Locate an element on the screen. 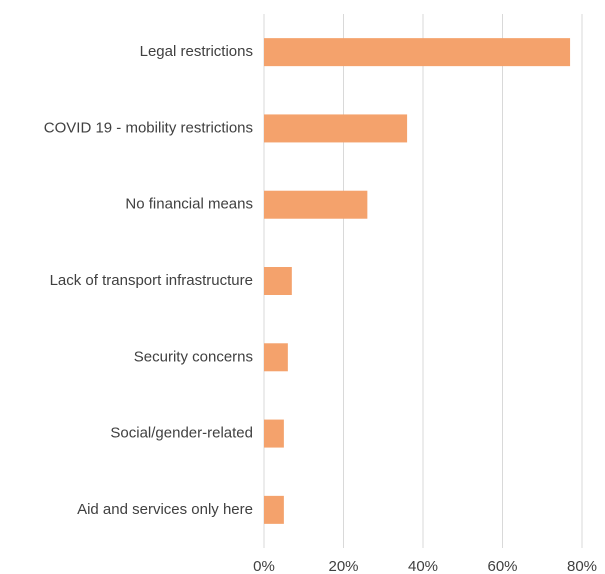 This screenshot has height=574, width=605. y-tick-label: Aid and services only here is located at coordinates (165, 509).